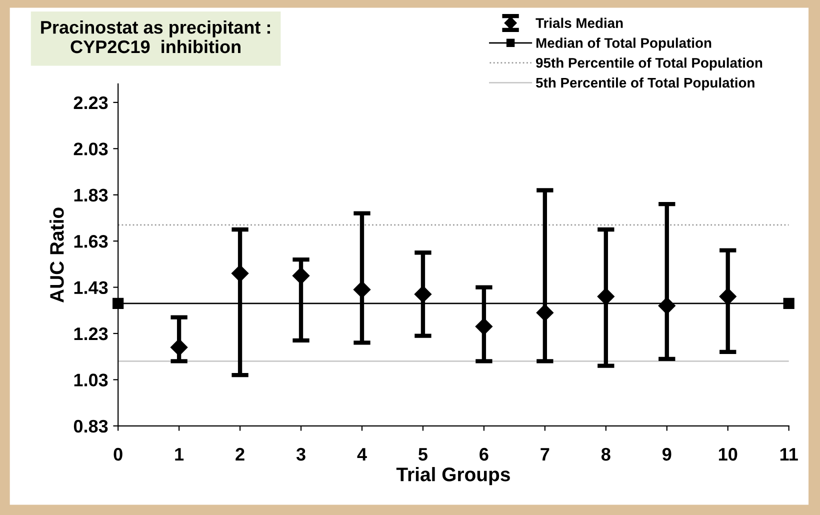 This screenshot has height=515, width=820. I want to click on legend-label: 95th Percentile of Total Population, so click(649, 64).